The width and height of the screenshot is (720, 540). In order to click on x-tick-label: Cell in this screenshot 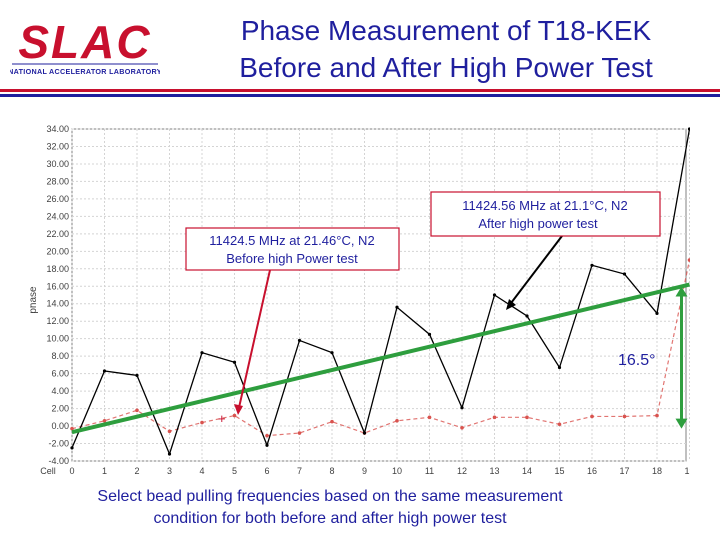, I will do `click(48, 471)`.